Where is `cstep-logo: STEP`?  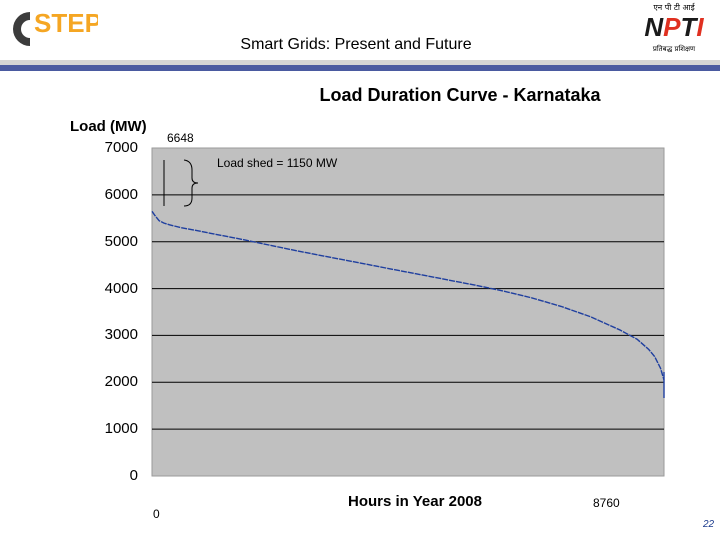 cstep-logo: STEP is located at coordinates (55, 27).